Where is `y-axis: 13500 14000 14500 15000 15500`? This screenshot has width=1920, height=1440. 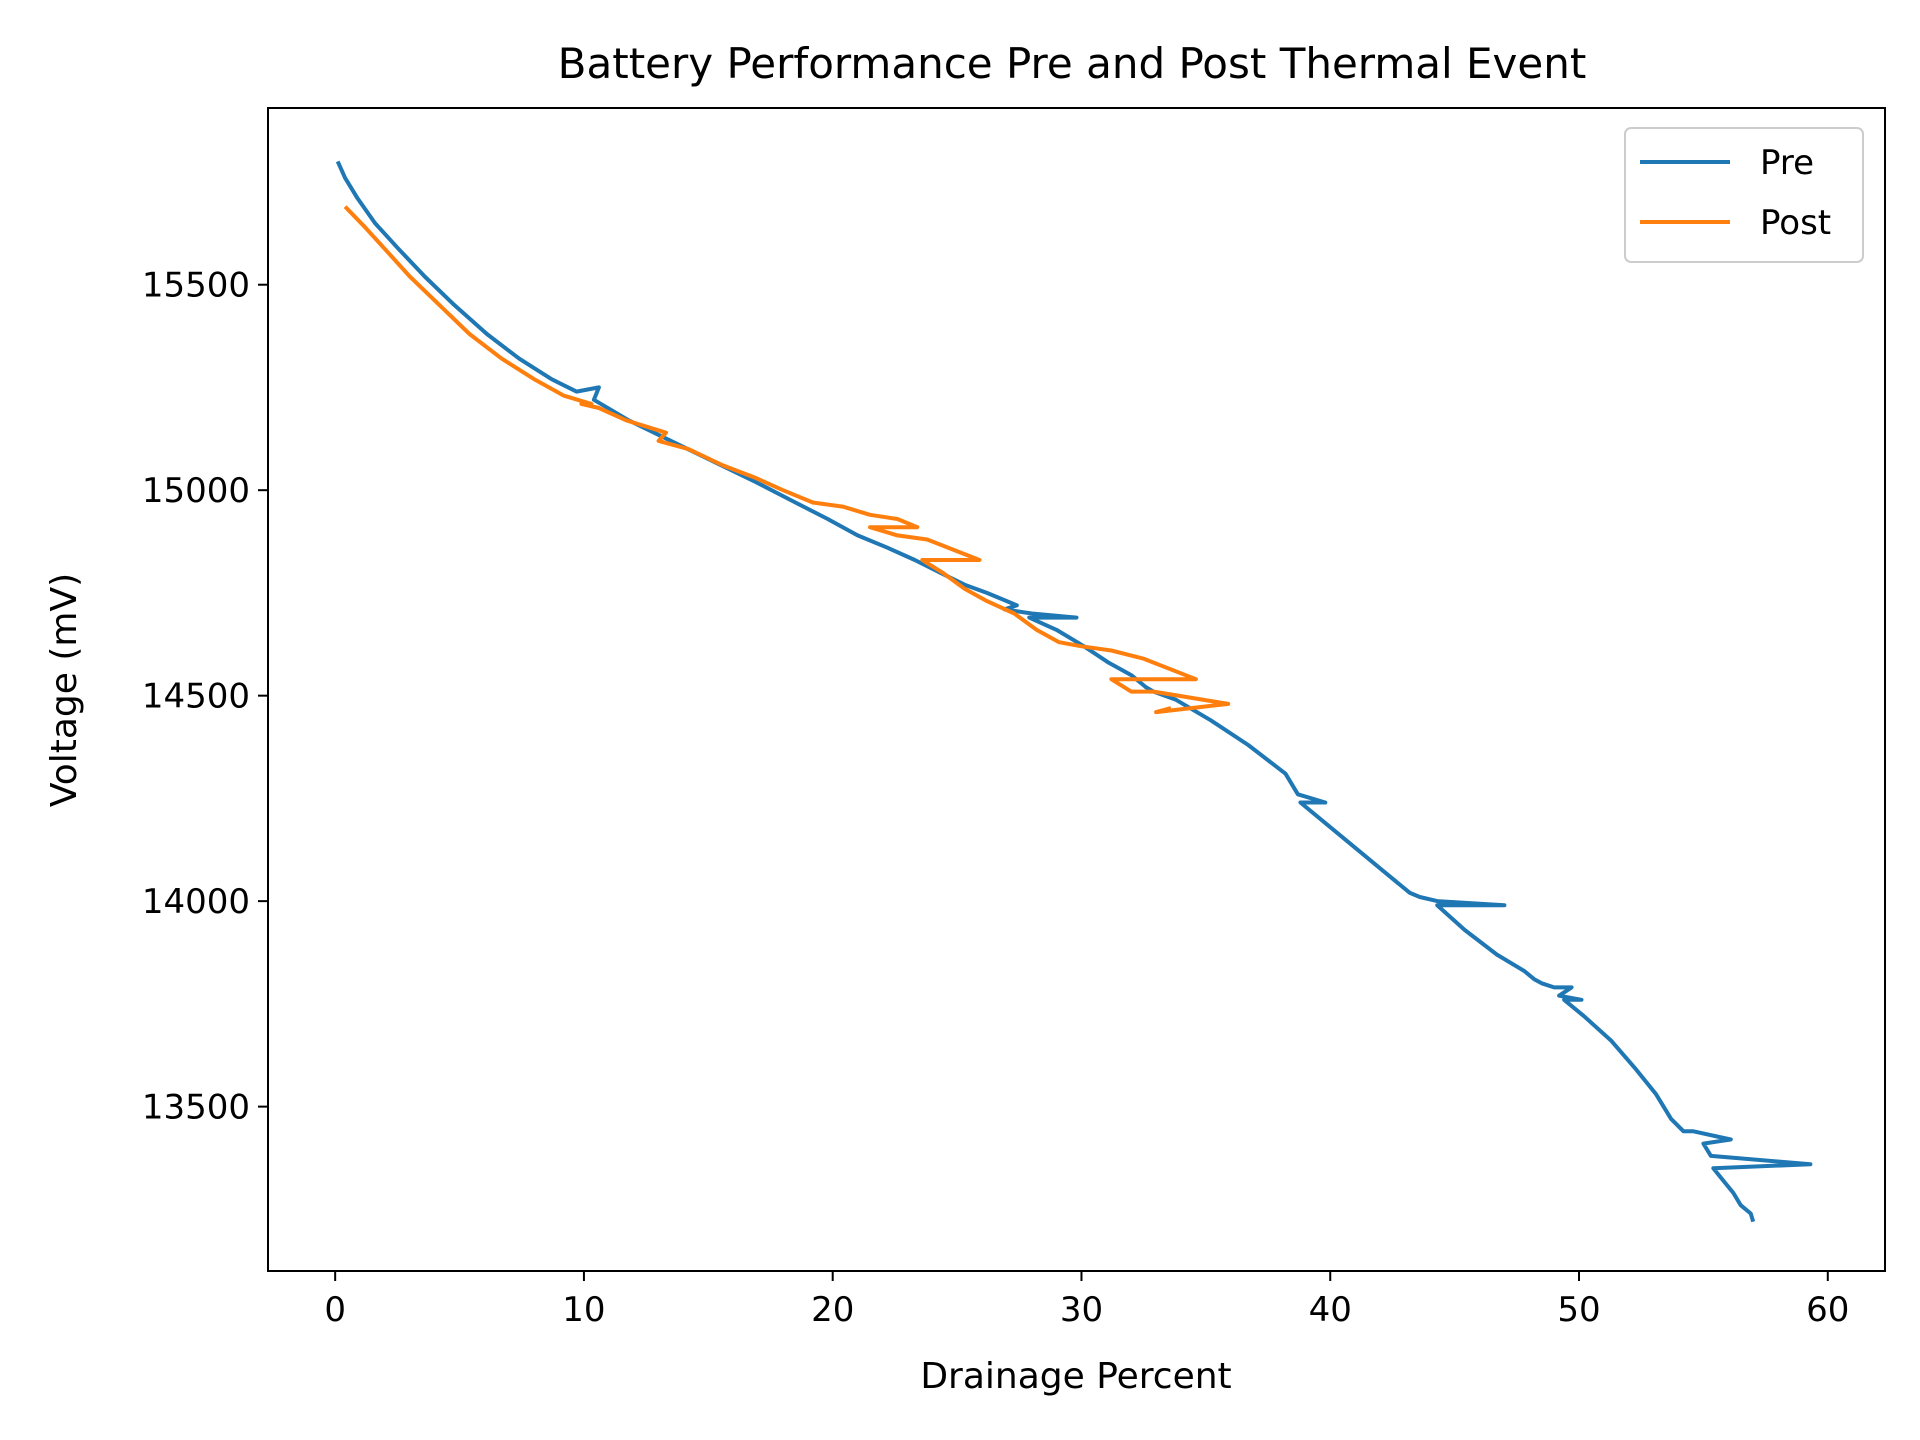 y-axis: 13500 14000 14500 15000 15500 is located at coordinates (205, 697).